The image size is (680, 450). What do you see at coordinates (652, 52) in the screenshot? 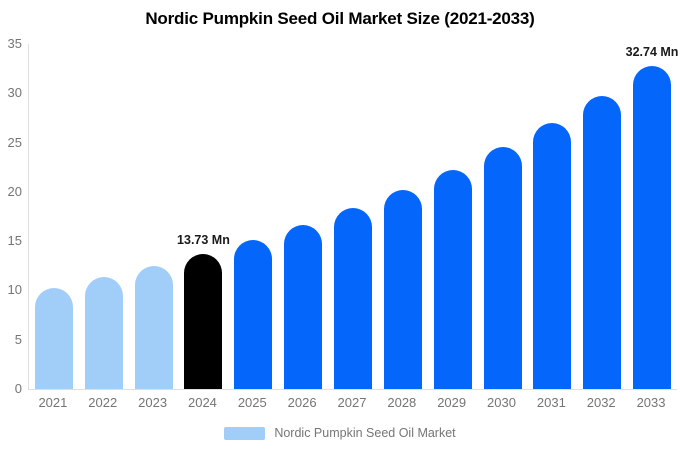
I see `bar-value-label-2033: 32.74 Mn` at bounding box center [652, 52].